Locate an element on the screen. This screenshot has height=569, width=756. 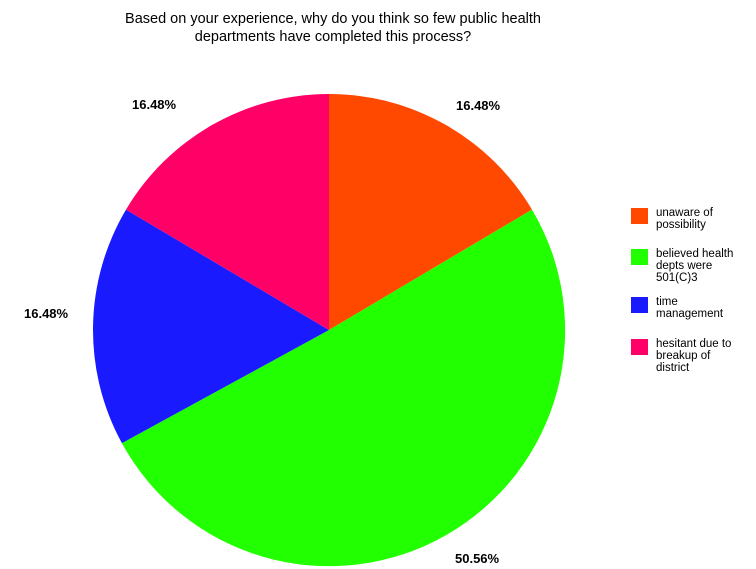
slice-value-label-3: 16.48% is located at coordinates (46, 313).